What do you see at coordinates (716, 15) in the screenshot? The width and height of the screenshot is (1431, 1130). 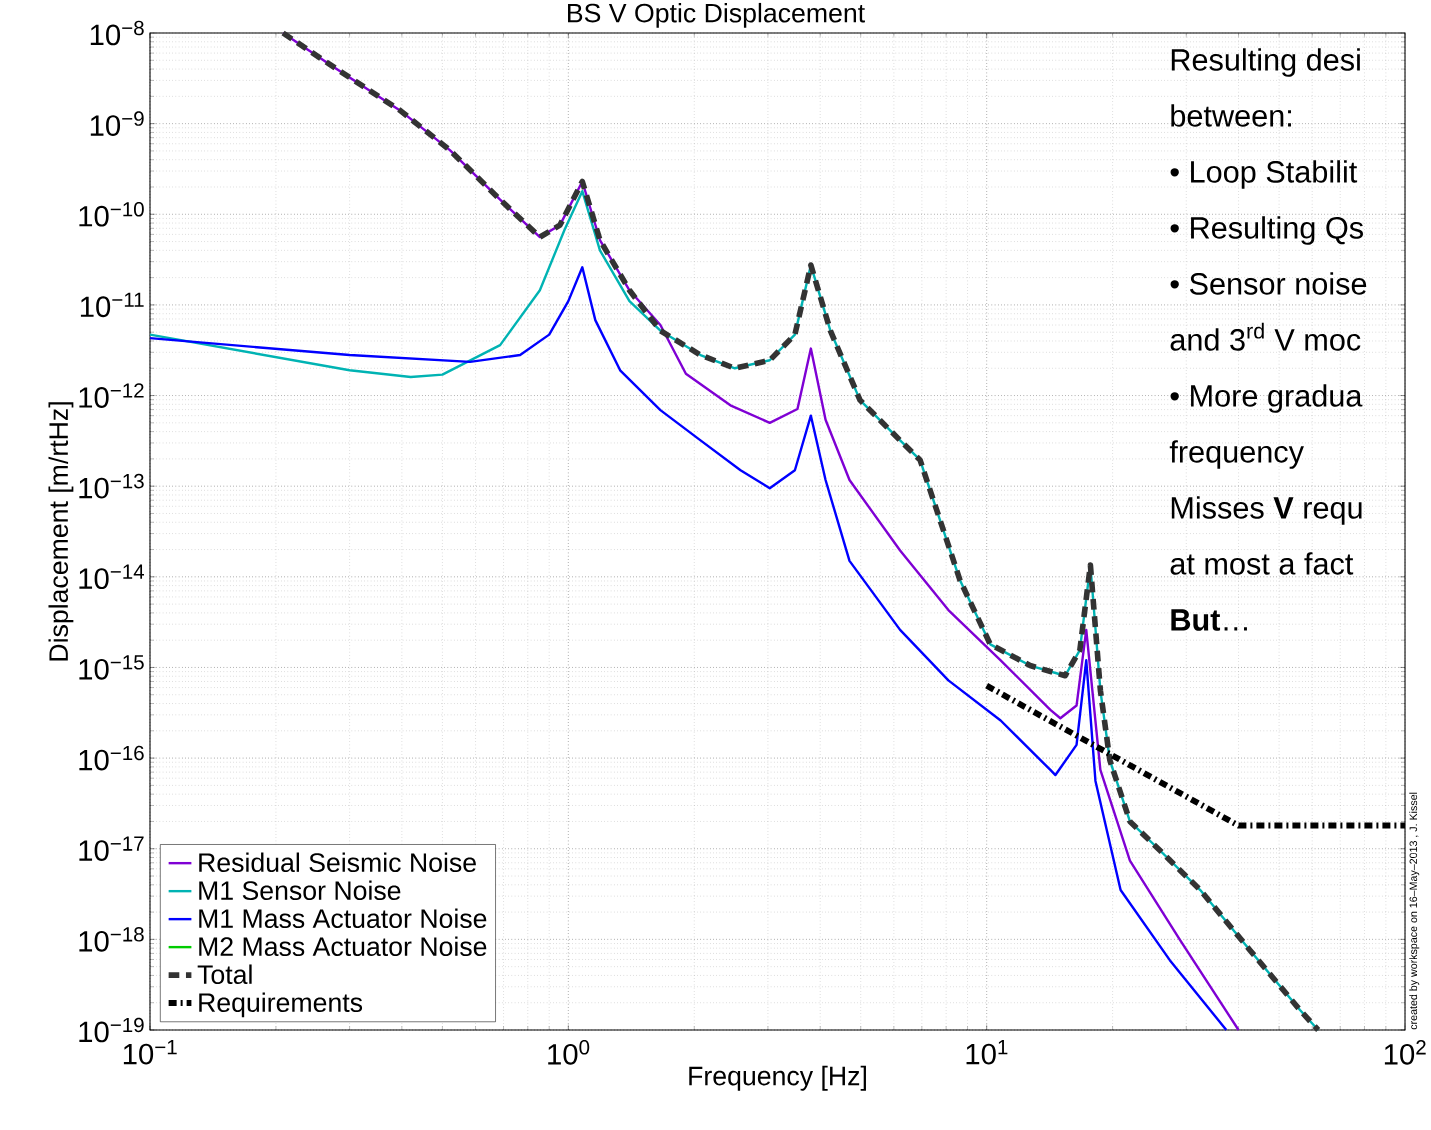 I see `chart-title: BS V Optic Displacement` at bounding box center [716, 15].